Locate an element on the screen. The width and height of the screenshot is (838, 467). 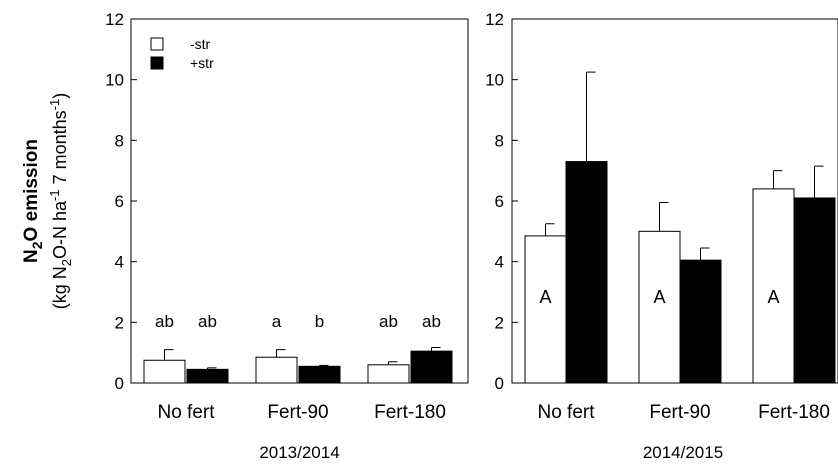
legend-label: +str is located at coordinates (202, 63).